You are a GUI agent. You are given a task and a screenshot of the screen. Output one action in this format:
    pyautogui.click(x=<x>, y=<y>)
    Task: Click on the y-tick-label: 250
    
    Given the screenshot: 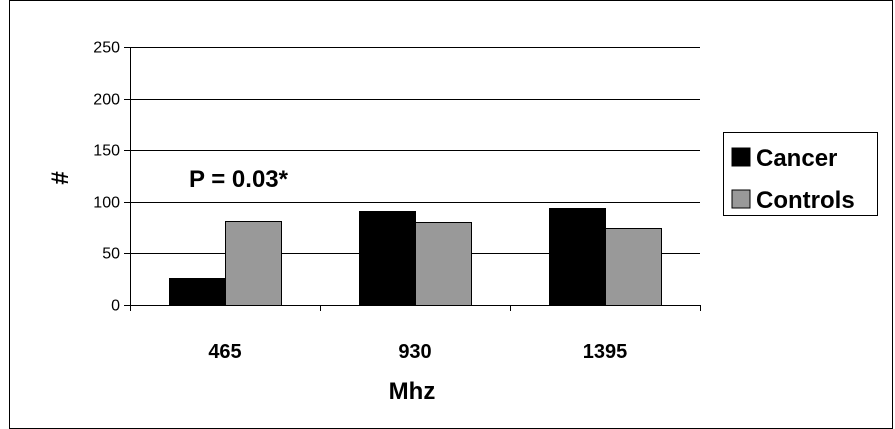 What is the action you would take?
    pyautogui.click(x=106, y=48)
    